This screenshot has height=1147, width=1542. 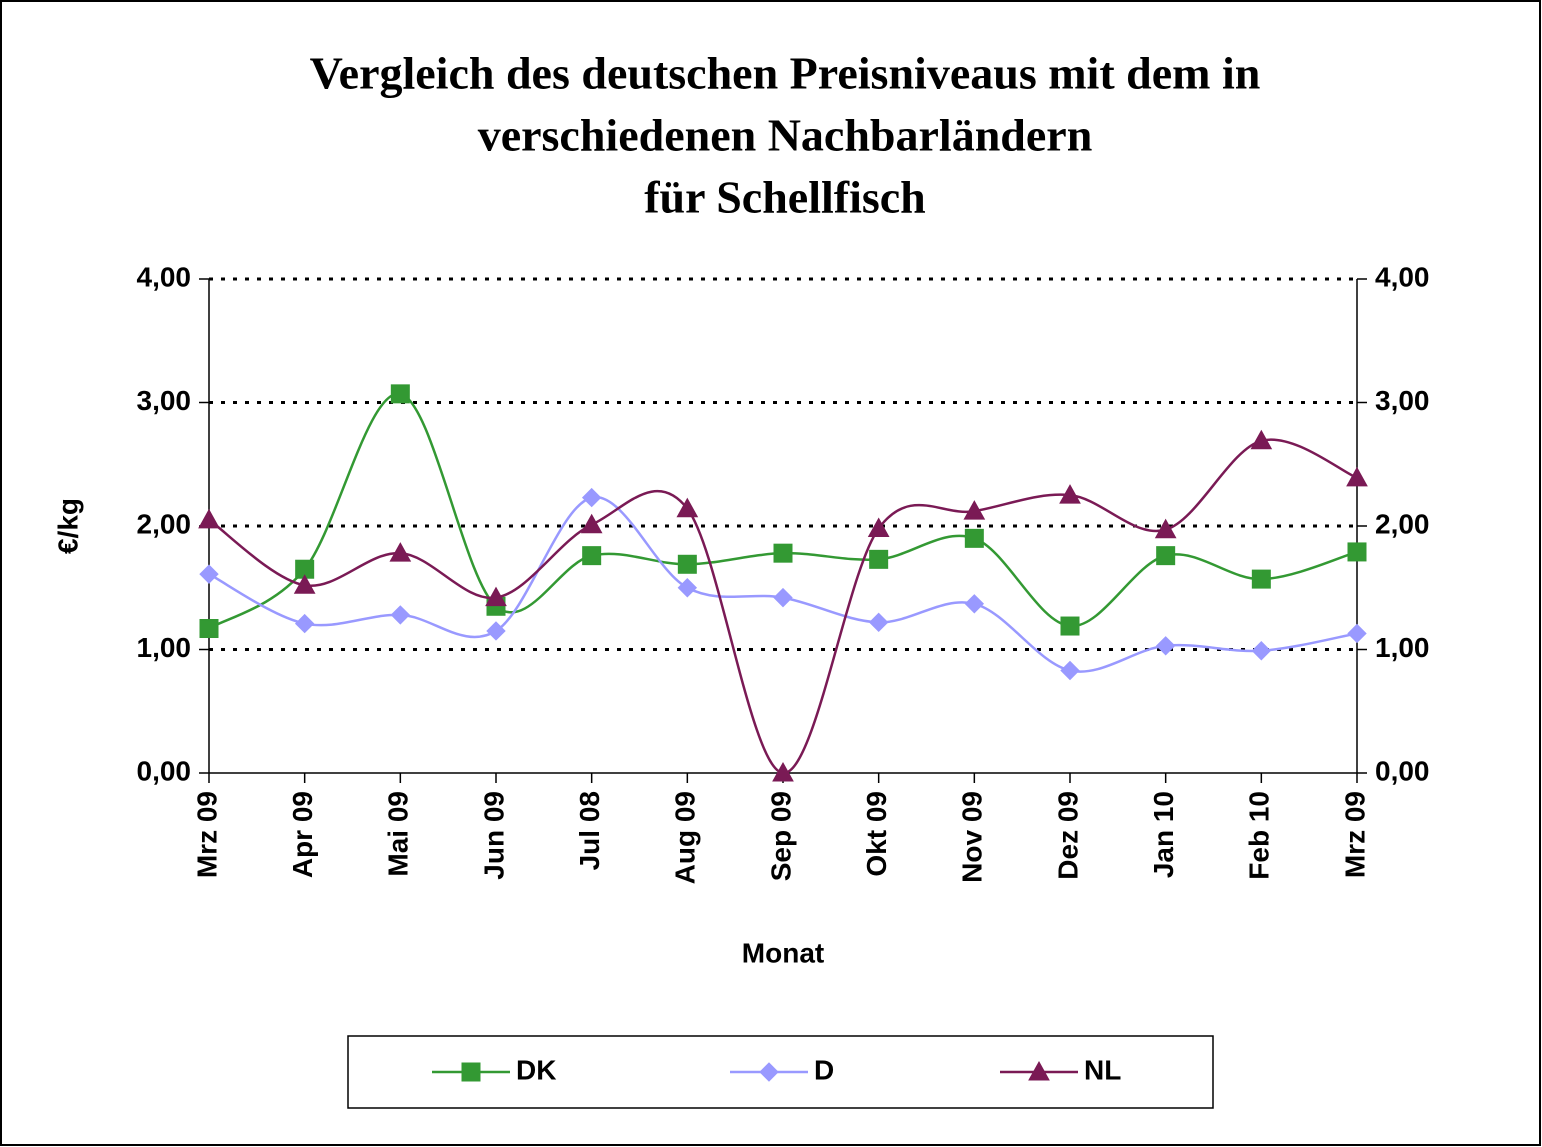 I want to click on x-tick-label: Jan 10, so click(x=1163, y=834).